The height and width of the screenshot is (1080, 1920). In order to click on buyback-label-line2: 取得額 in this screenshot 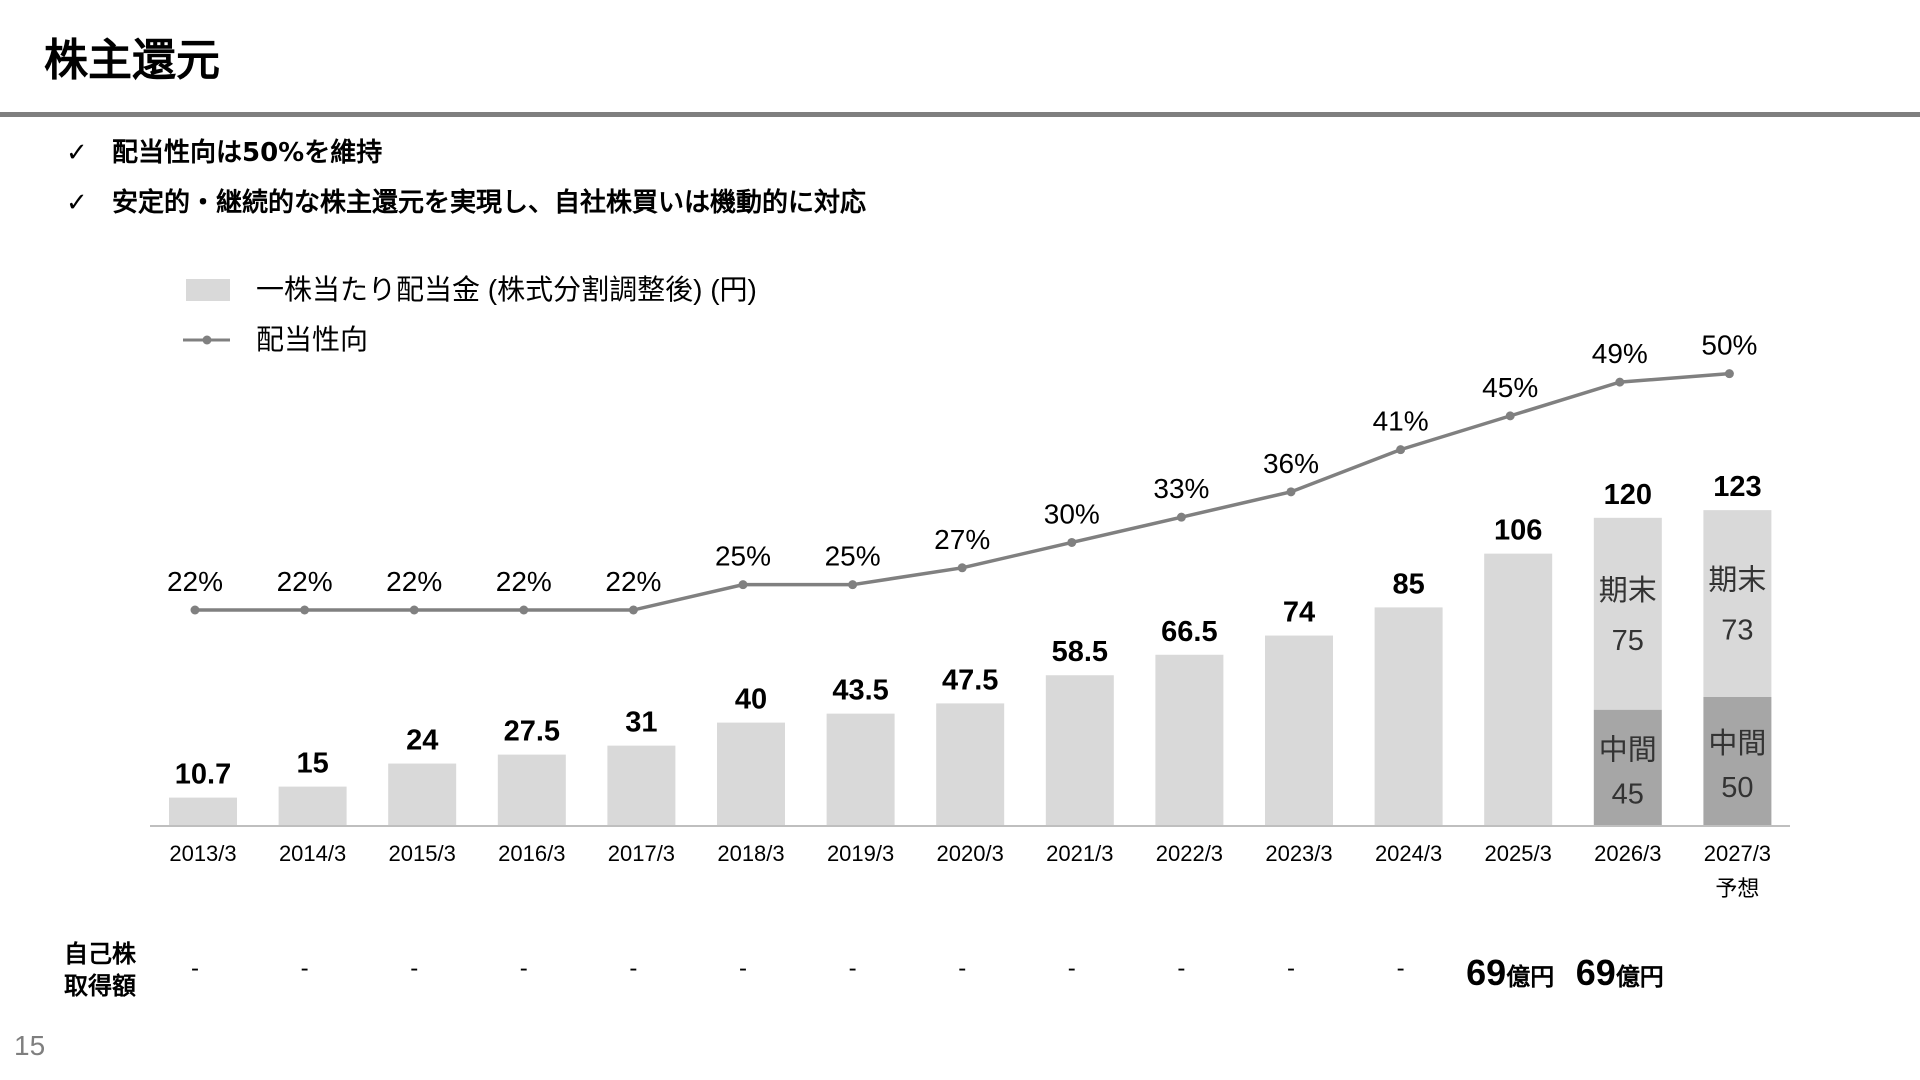, I will do `click(100, 986)`.